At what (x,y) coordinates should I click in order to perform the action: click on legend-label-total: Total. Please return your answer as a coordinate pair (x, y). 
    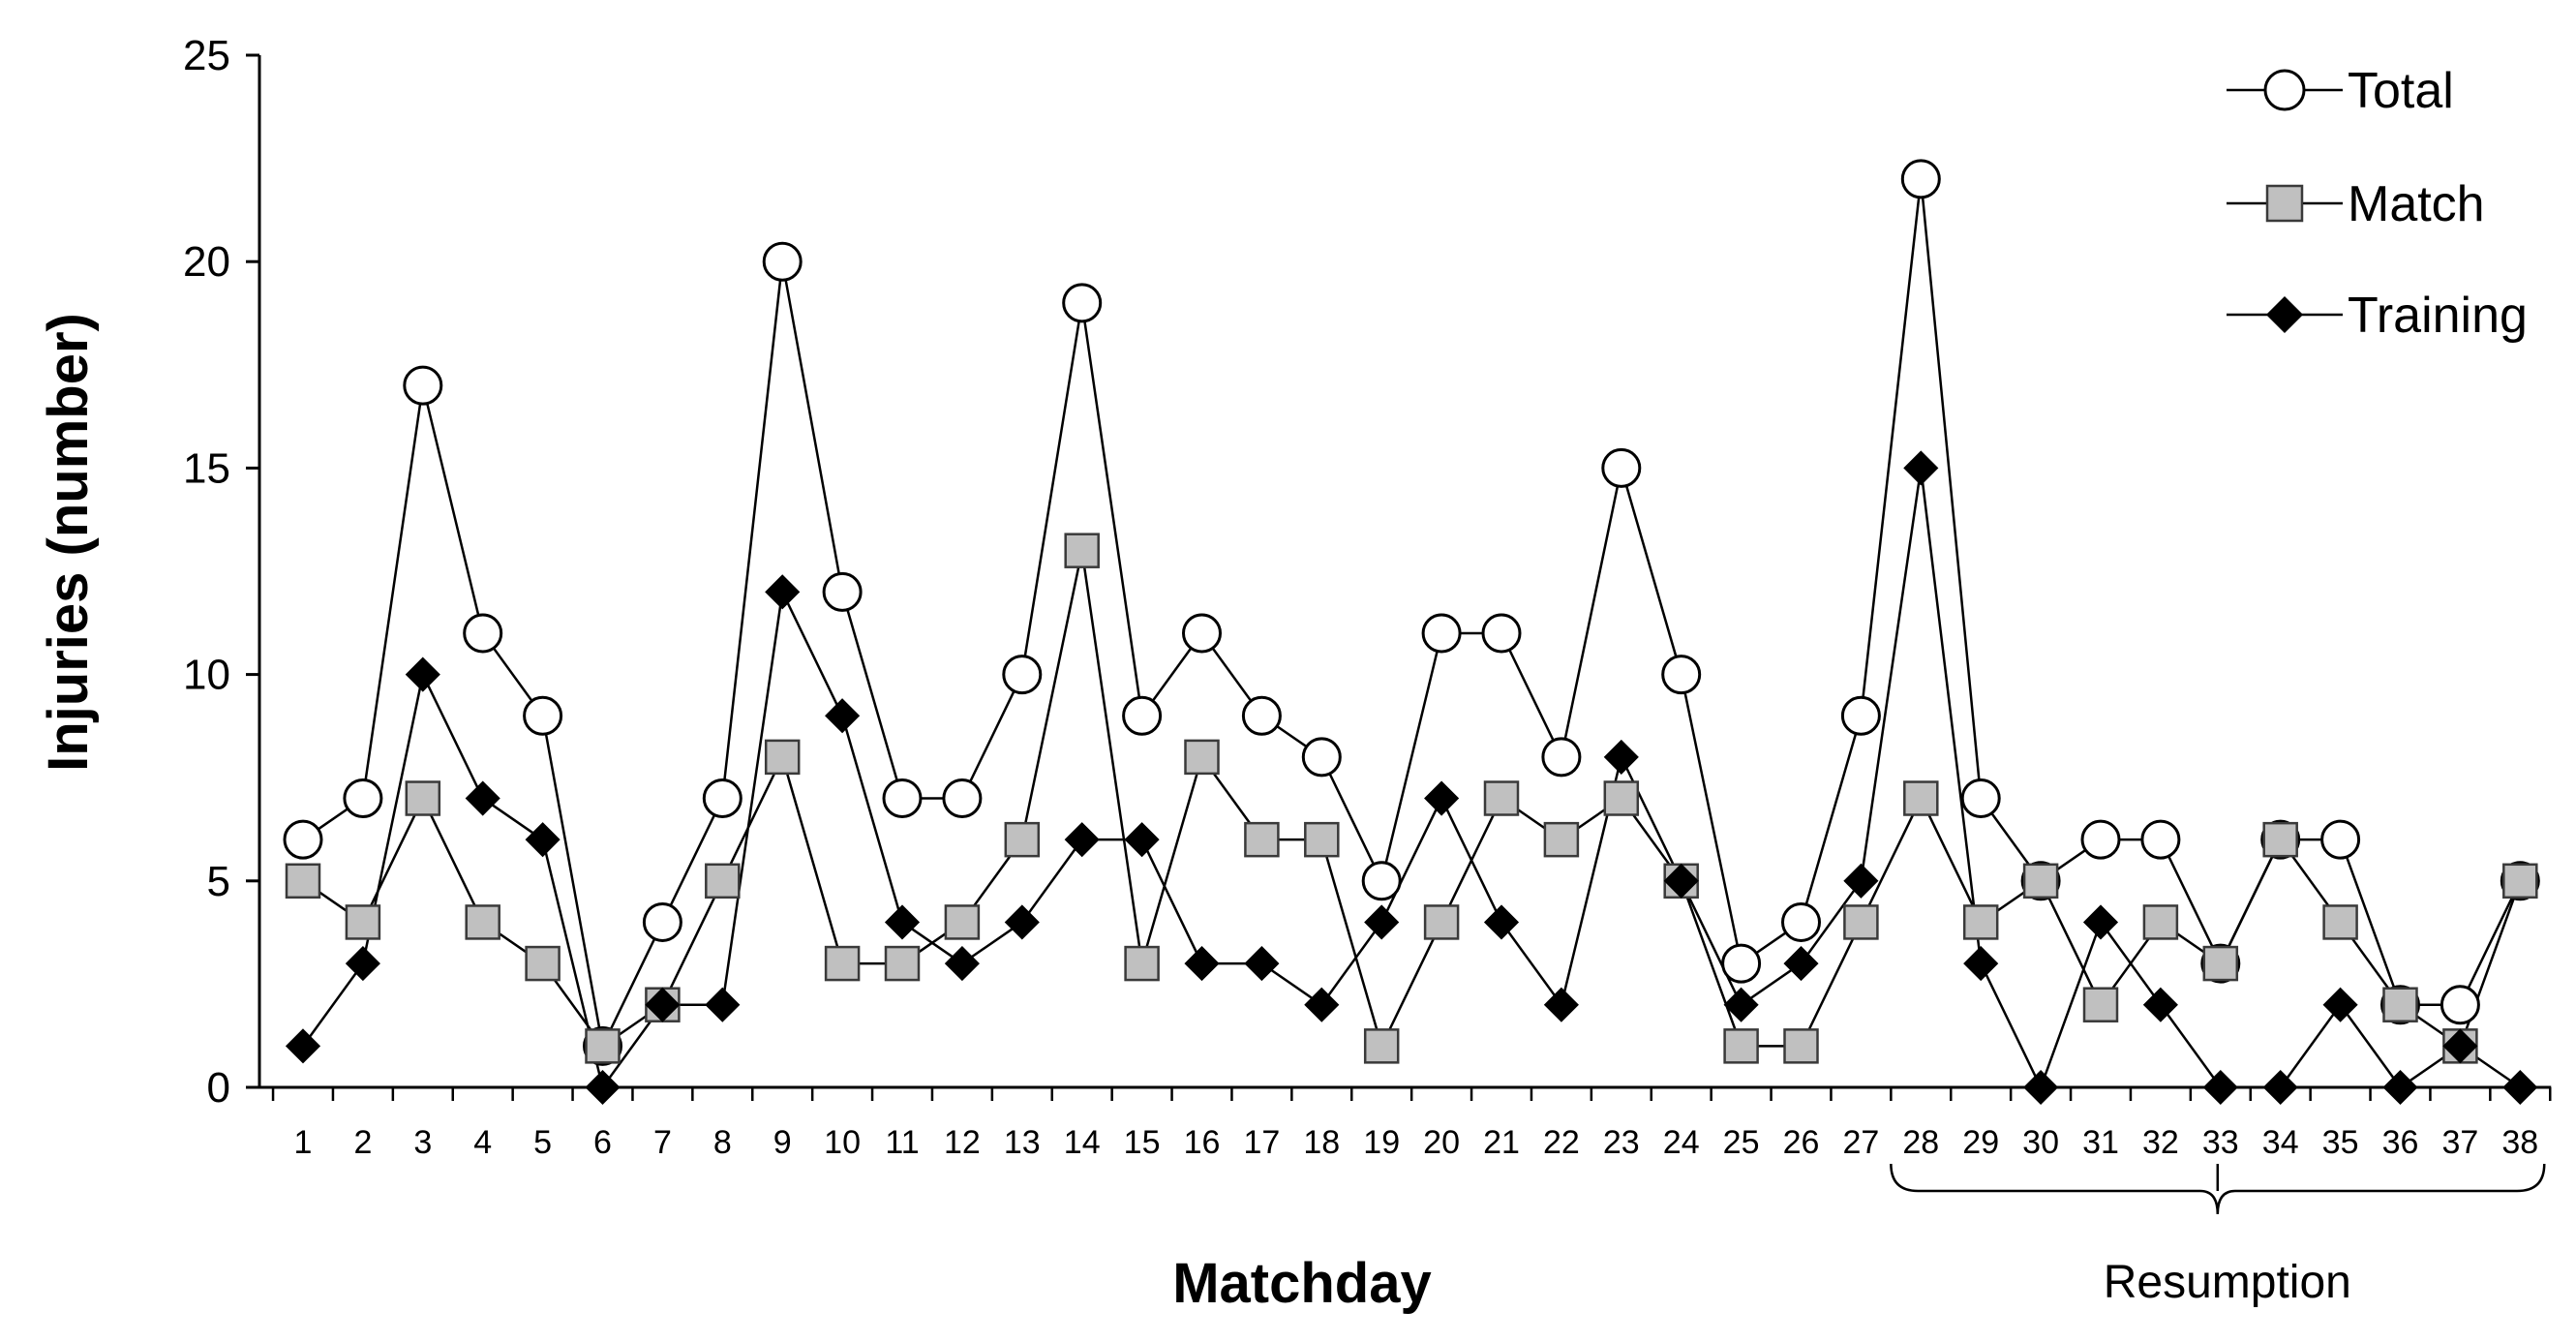
    Looking at the image, I should click on (2401, 91).